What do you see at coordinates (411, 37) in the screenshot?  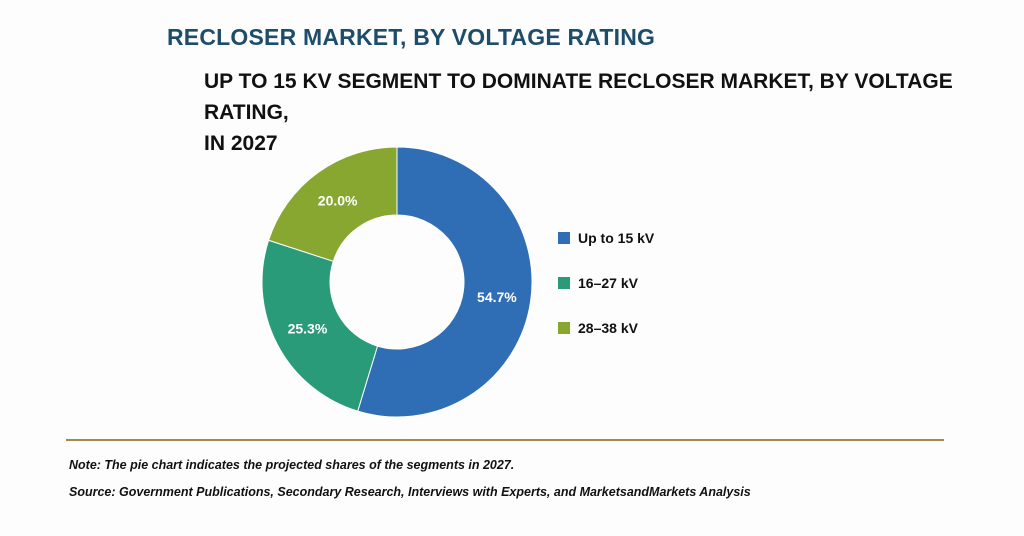 I see `chart-header-title: RECLOSER MARKET, BY VOLTAGE RATING` at bounding box center [411, 37].